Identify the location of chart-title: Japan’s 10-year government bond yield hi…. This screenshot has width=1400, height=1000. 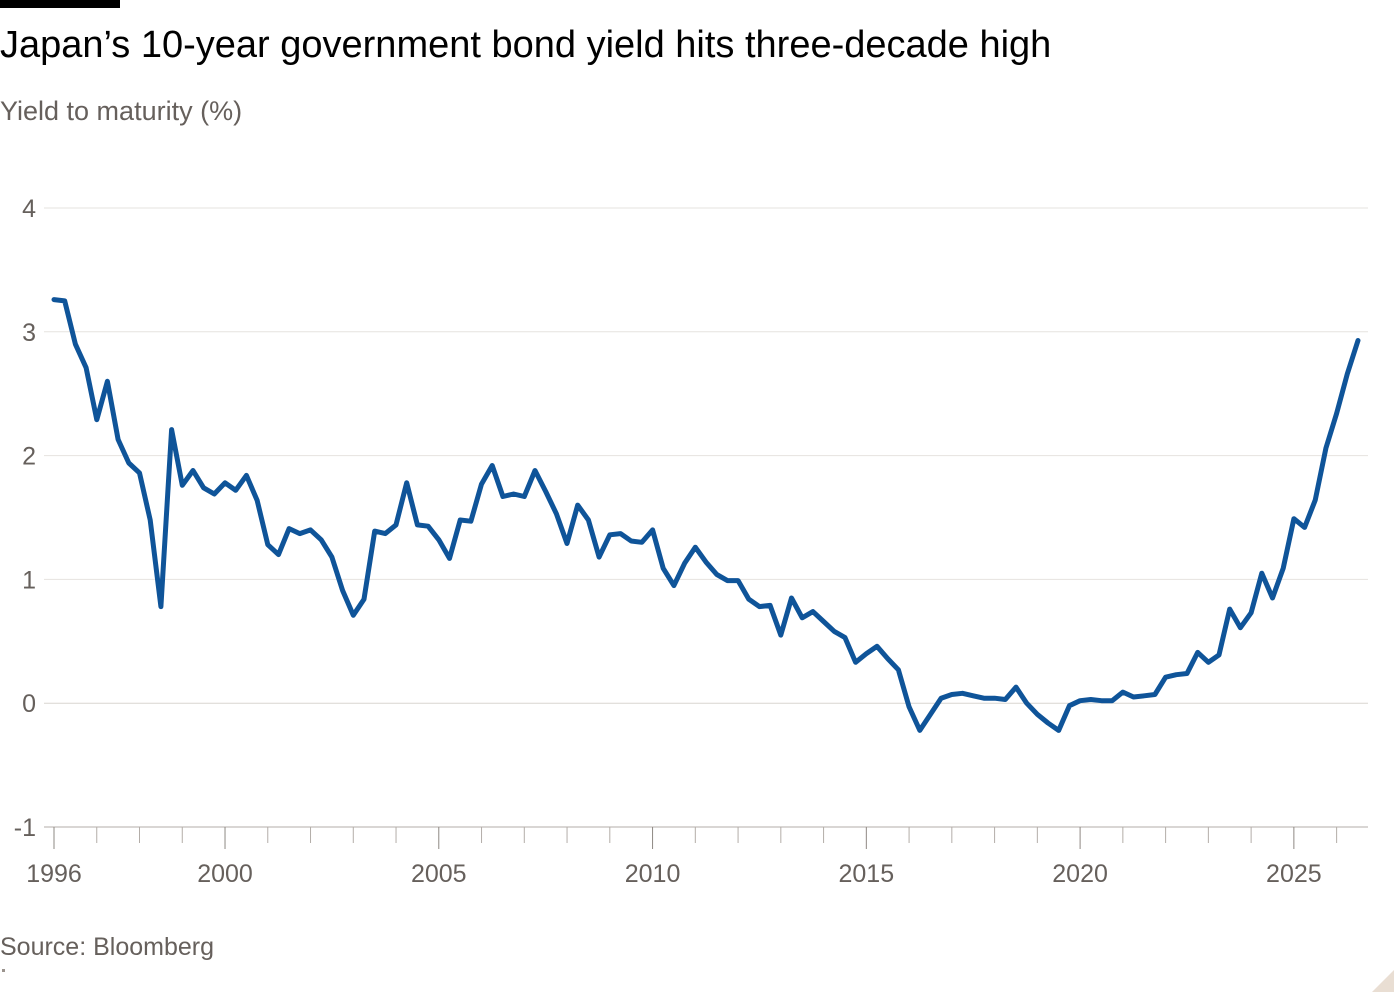
(526, 45).